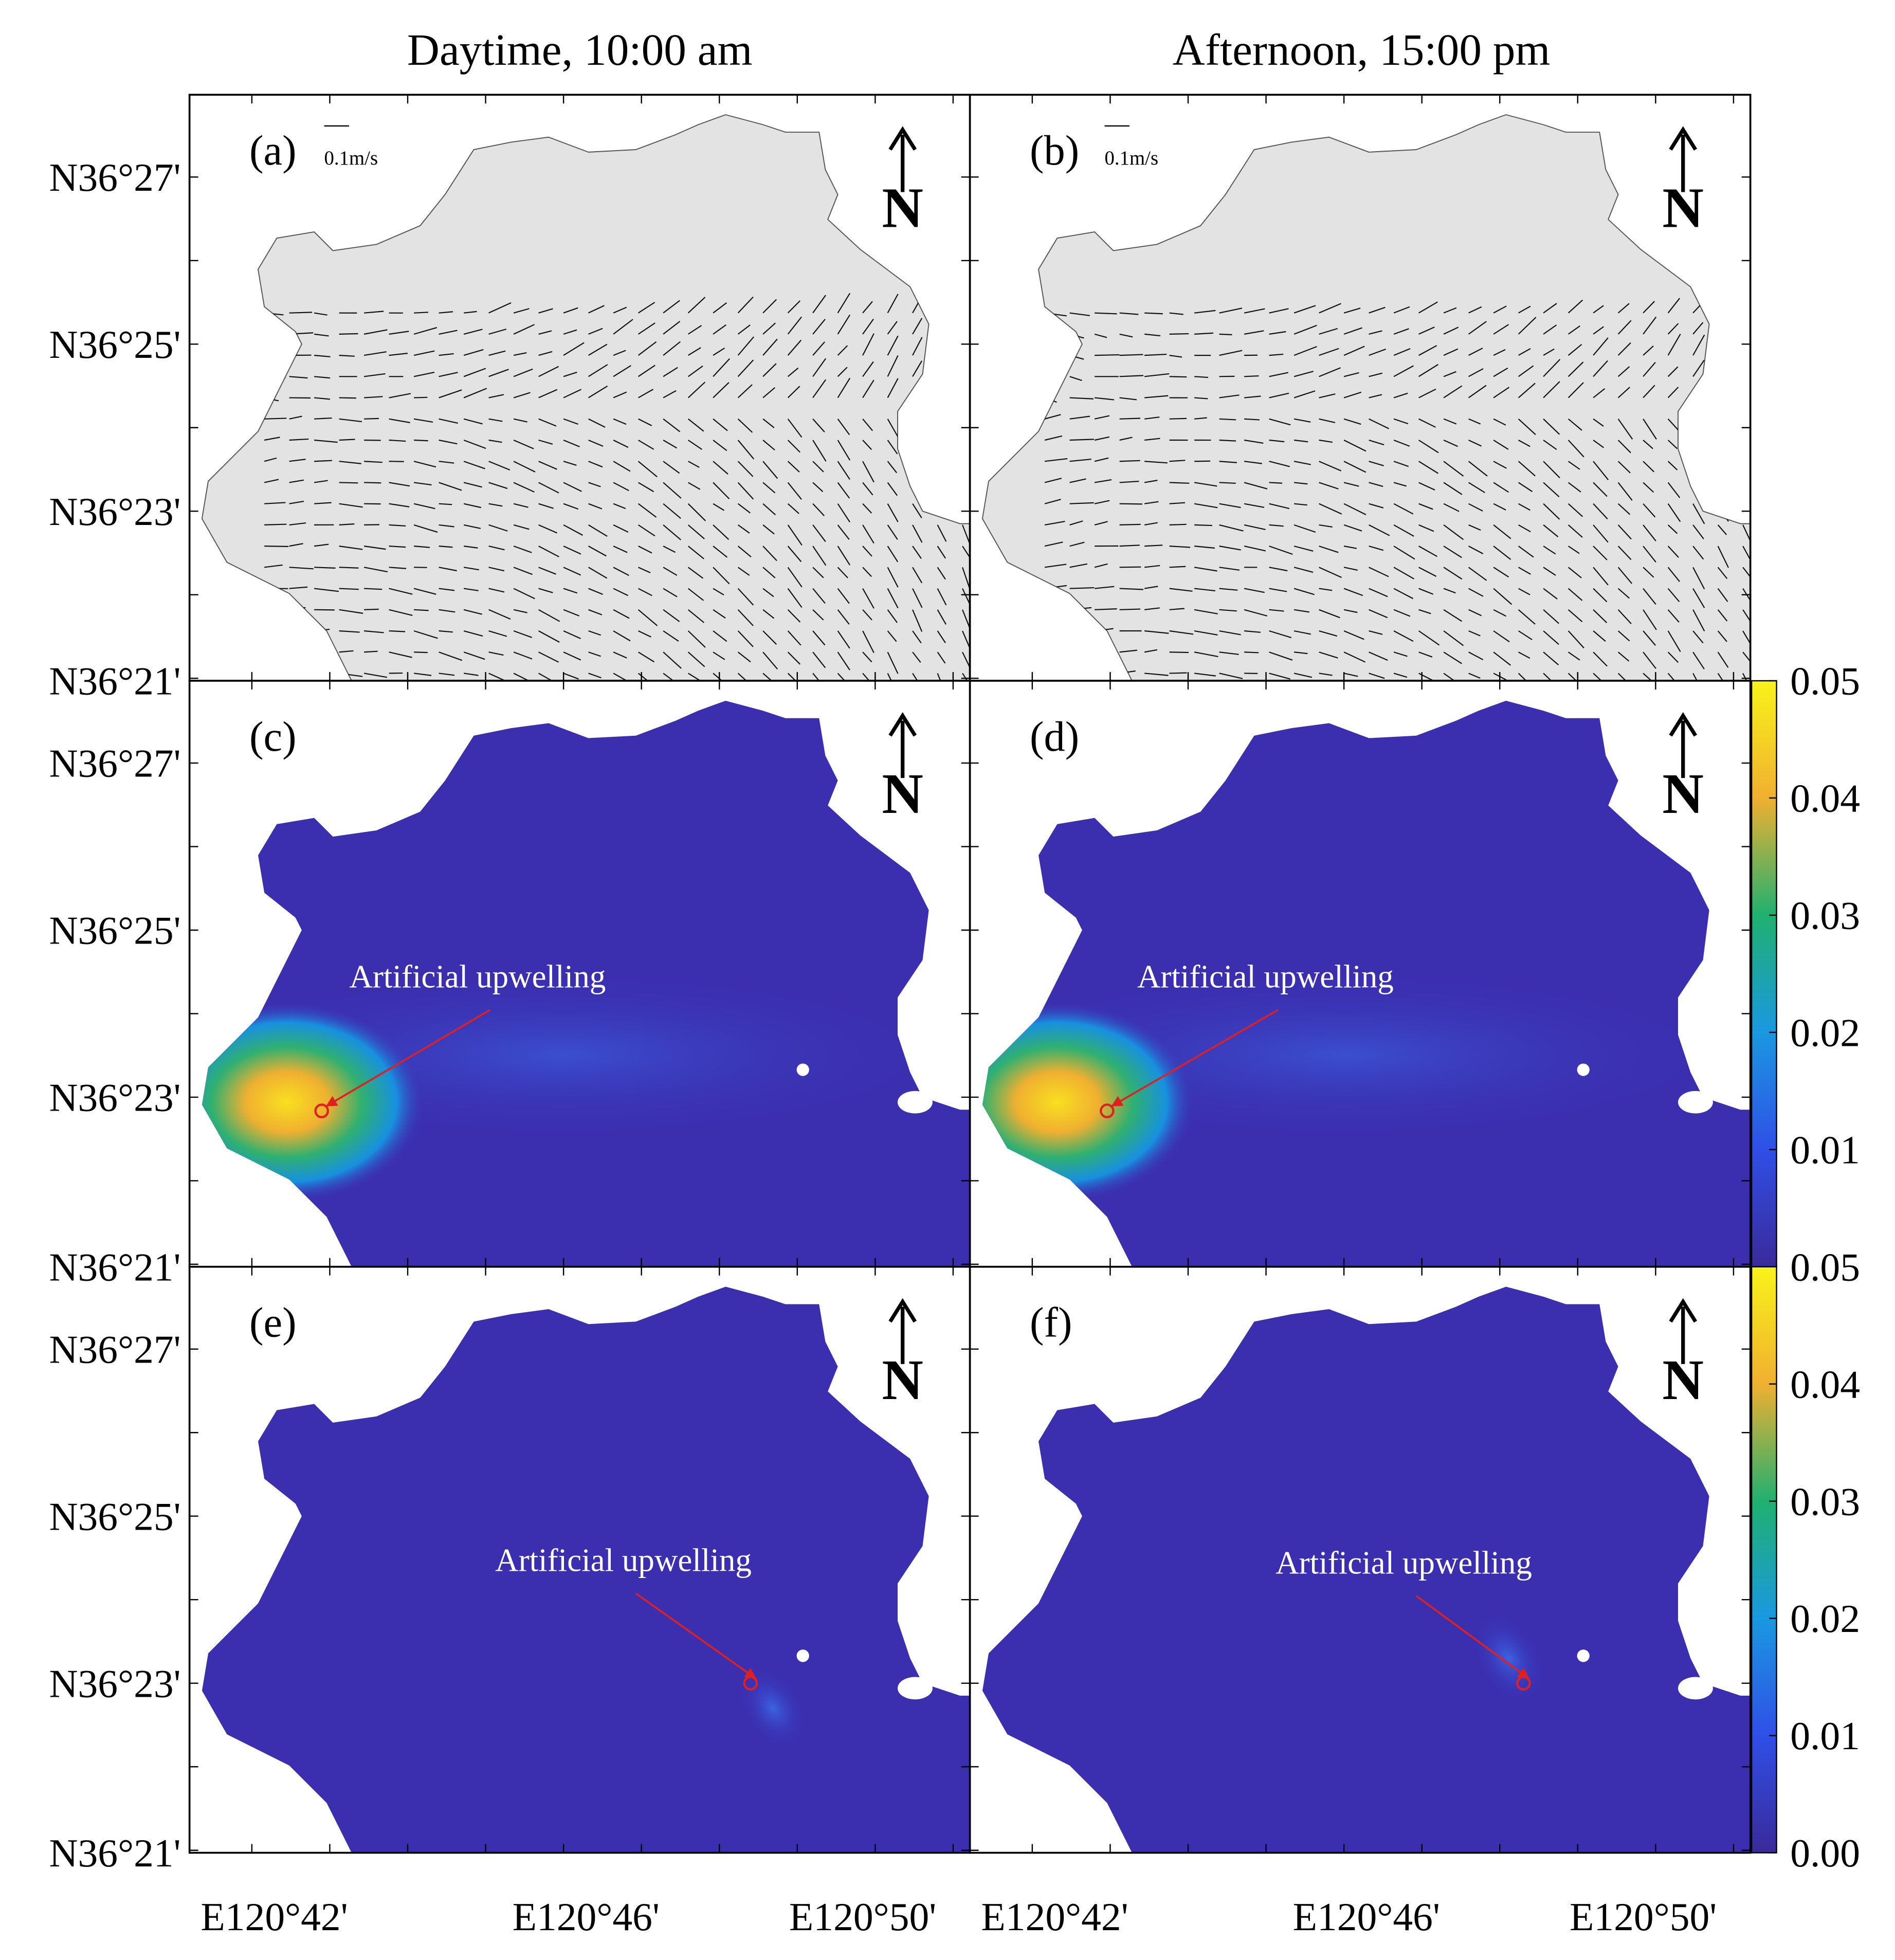 This screenshot has height=1960, width=1895. I want to click on lat-tick-label: N36°23', so click(114, 1098).